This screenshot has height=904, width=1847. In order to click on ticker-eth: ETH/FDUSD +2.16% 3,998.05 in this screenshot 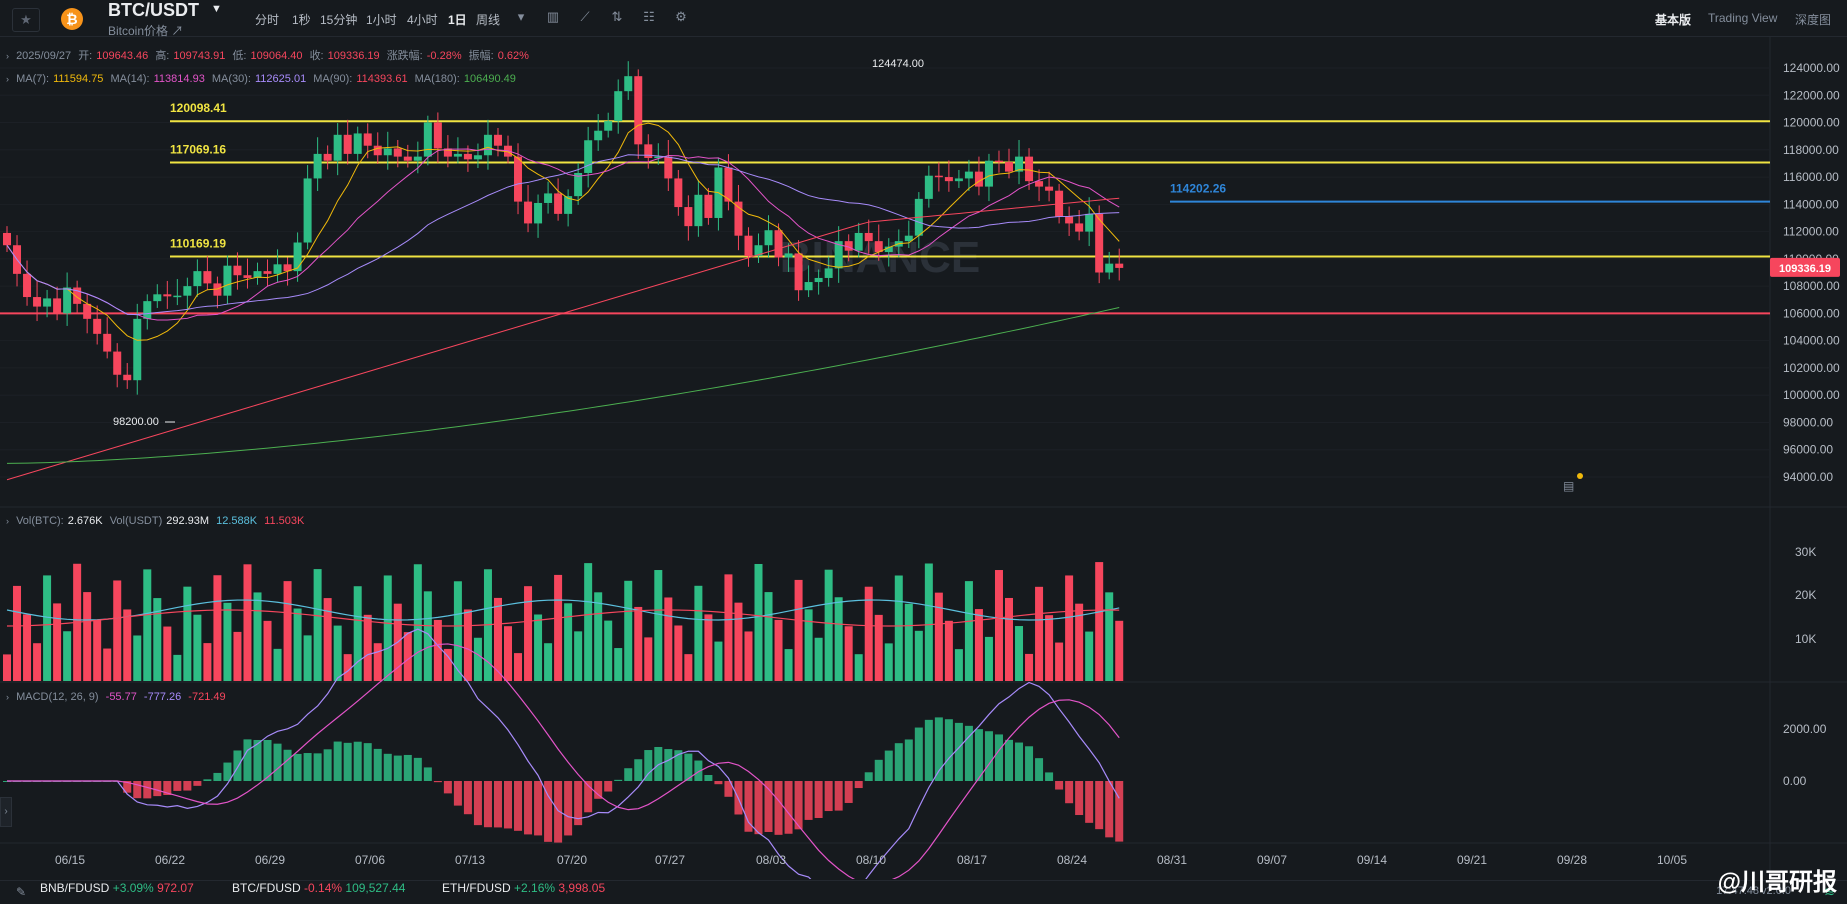, I will do `click(523, 888)`.